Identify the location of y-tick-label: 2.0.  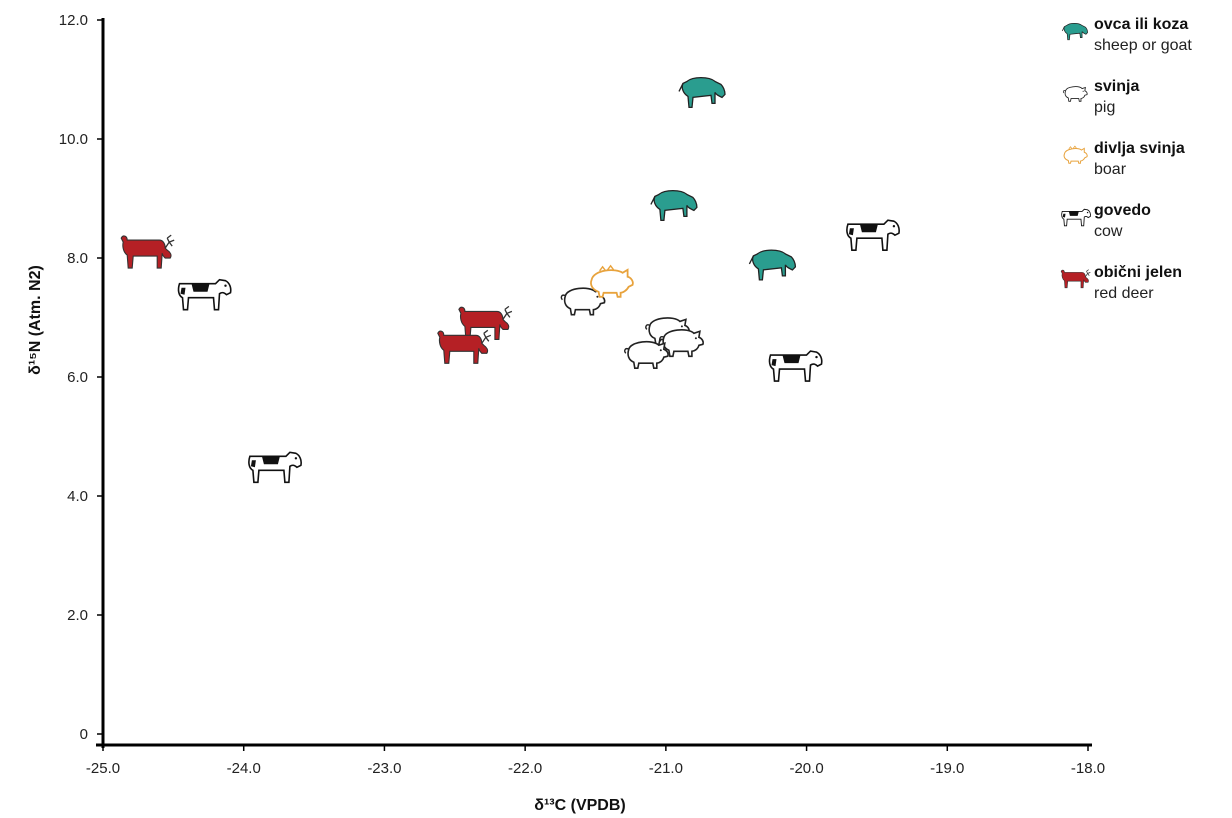
(77, 615).